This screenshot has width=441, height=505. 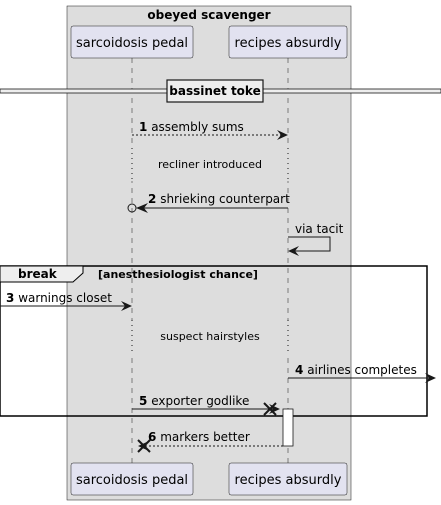 What do you see at coordinates (208, 15) in the screenshot?
I see `group-box-title: obeyed scavenger` at bounding box center [208, 15].